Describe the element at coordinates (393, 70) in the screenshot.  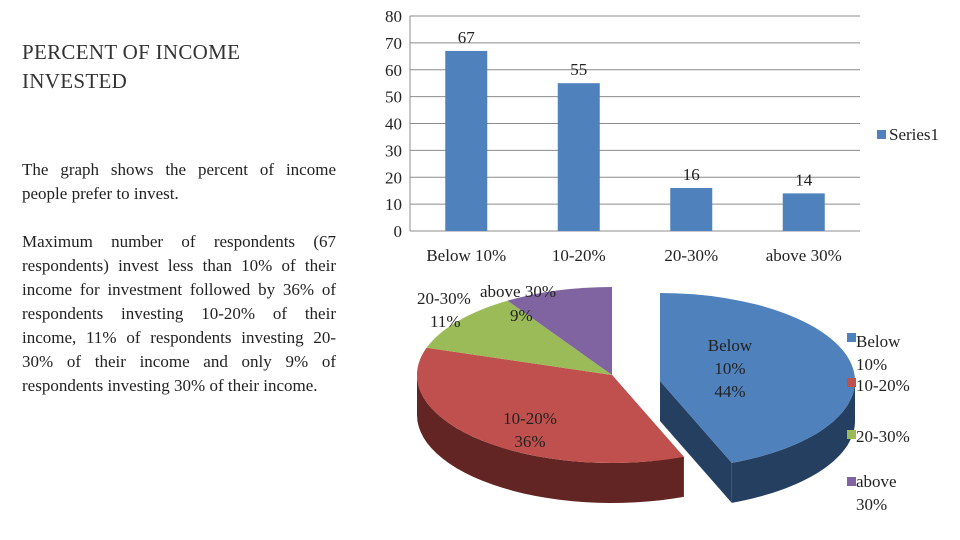
I see `bar-y-tick-label: 60` at that location.